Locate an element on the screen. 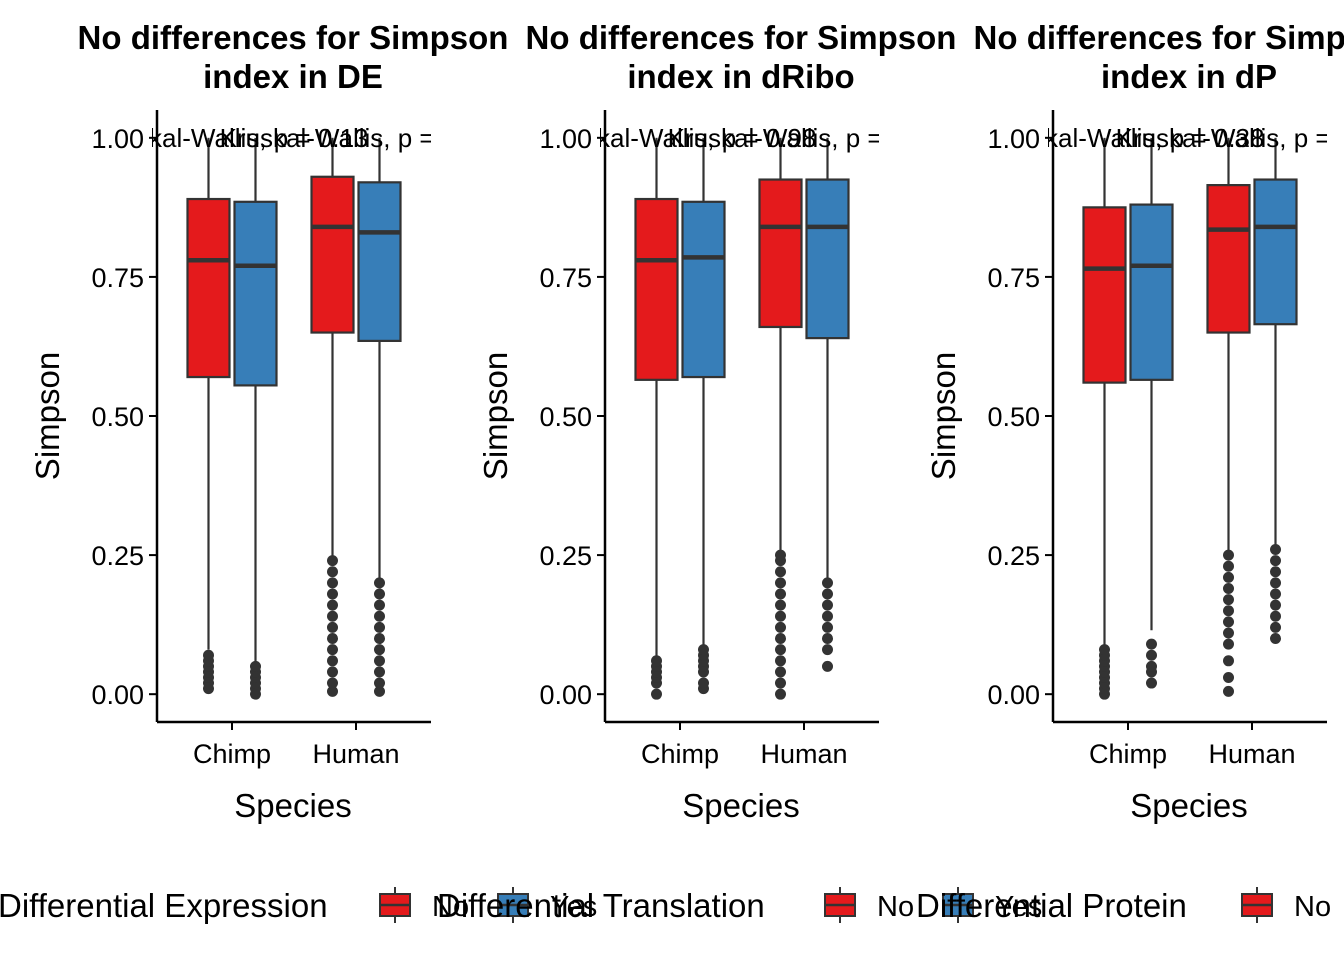 This screenshot has width=1344, height=960. legend-item-label: Yes is located at coordinates (573, 907).